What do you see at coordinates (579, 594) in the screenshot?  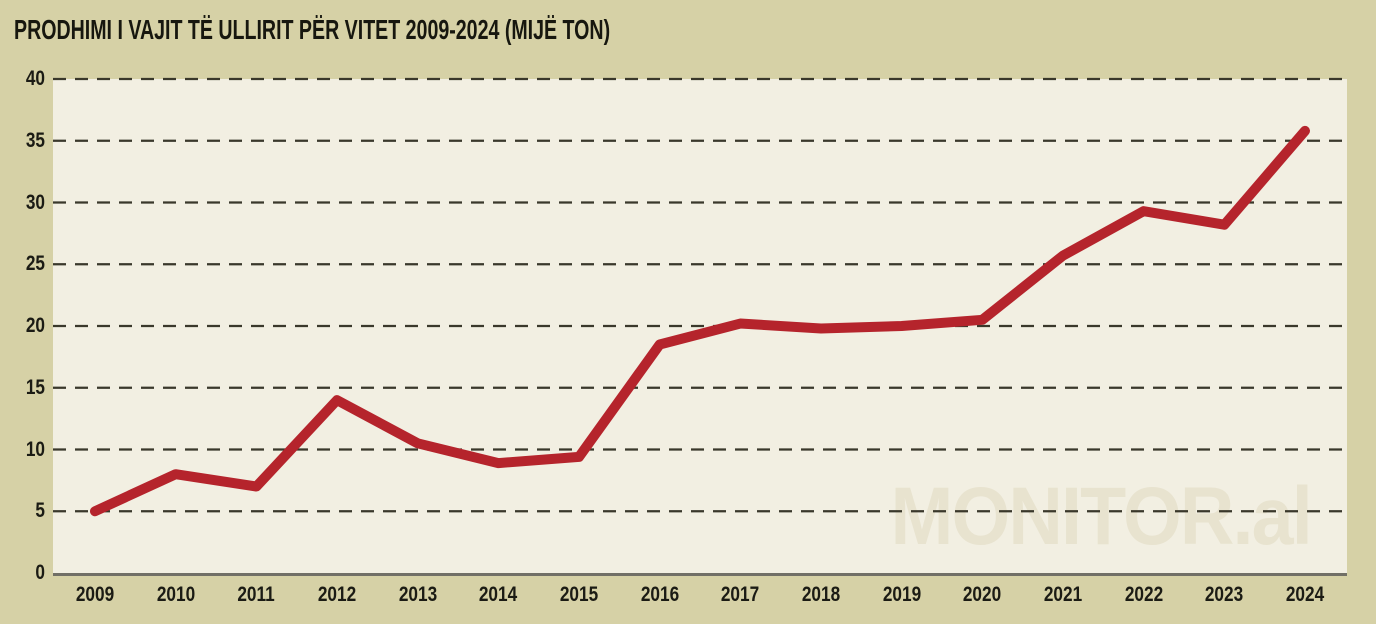 I see `x-axis-label: 2015` at bounding box center [579, 594].